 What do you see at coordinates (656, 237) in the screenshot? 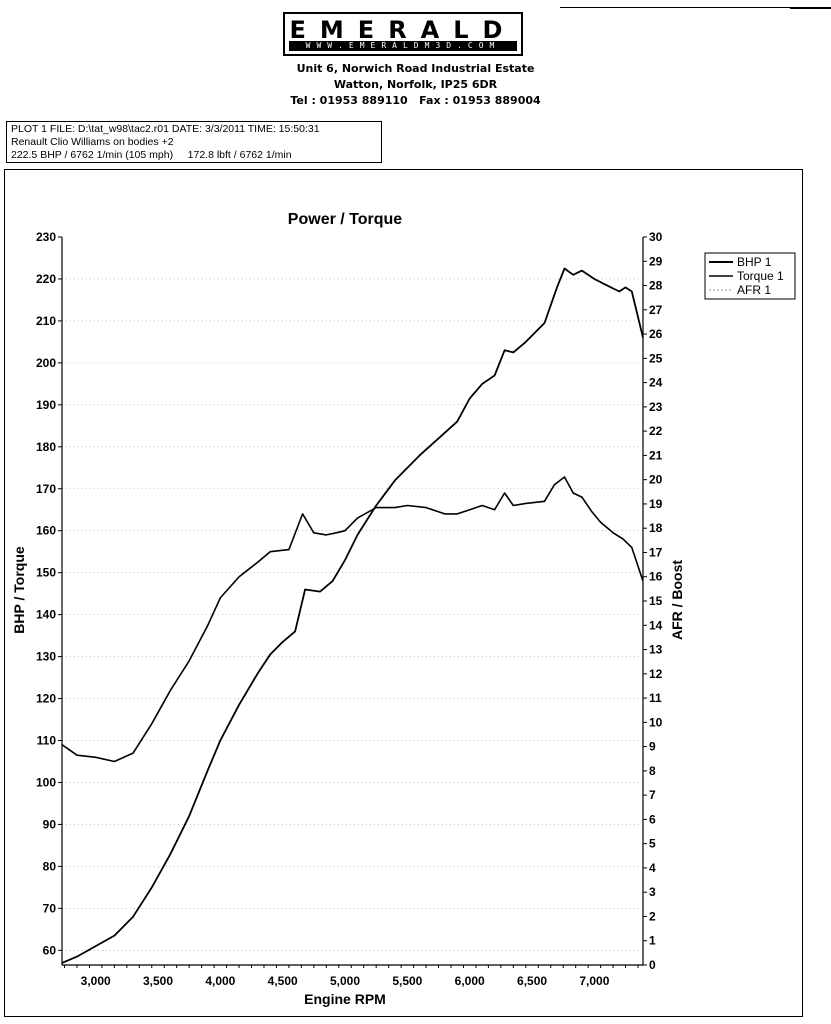
I see `y2-tick-label: 30` at bounding box center [656, 237].